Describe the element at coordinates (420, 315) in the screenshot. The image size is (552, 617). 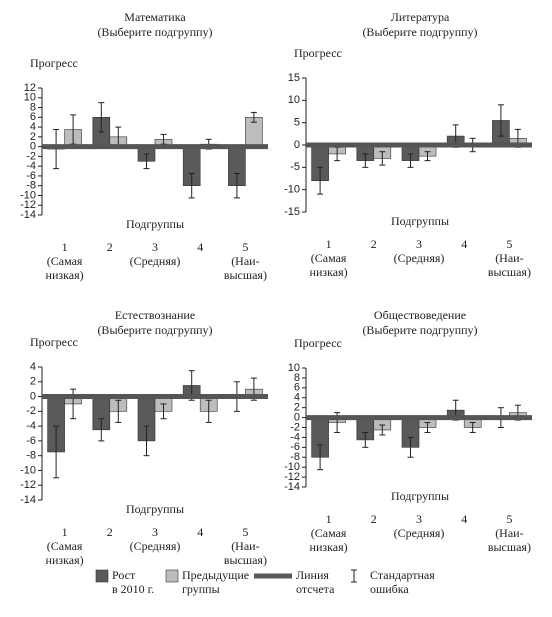
I see `chart-title: Обществоведение` at that location.